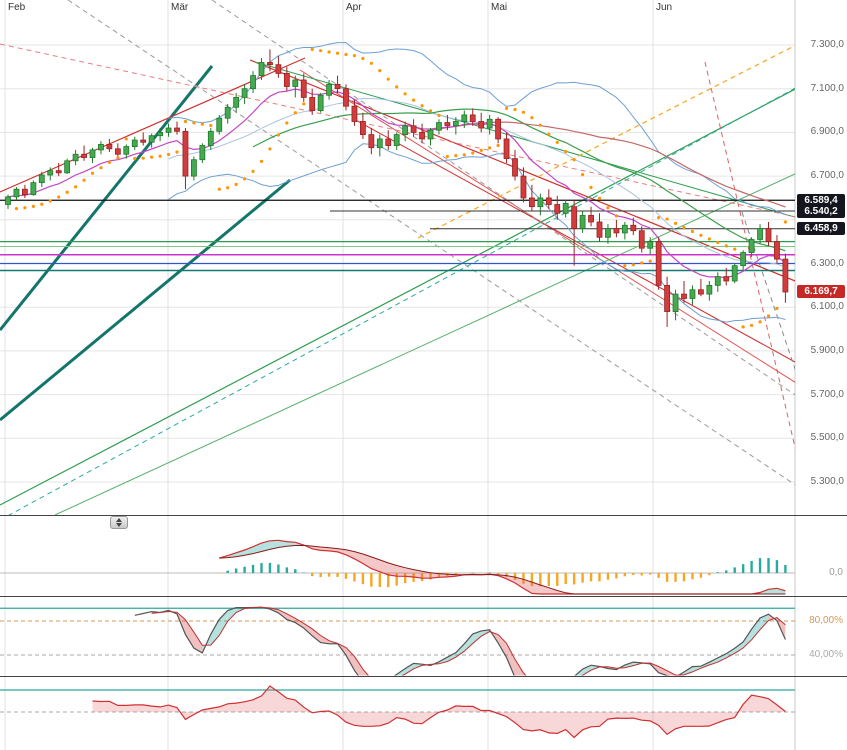 This screenshot has width=847, height=750. What do you see at coordinates (397, 235) in the screenshot?
I see `horizontal-price-lines` at bounding box center [397, 235].